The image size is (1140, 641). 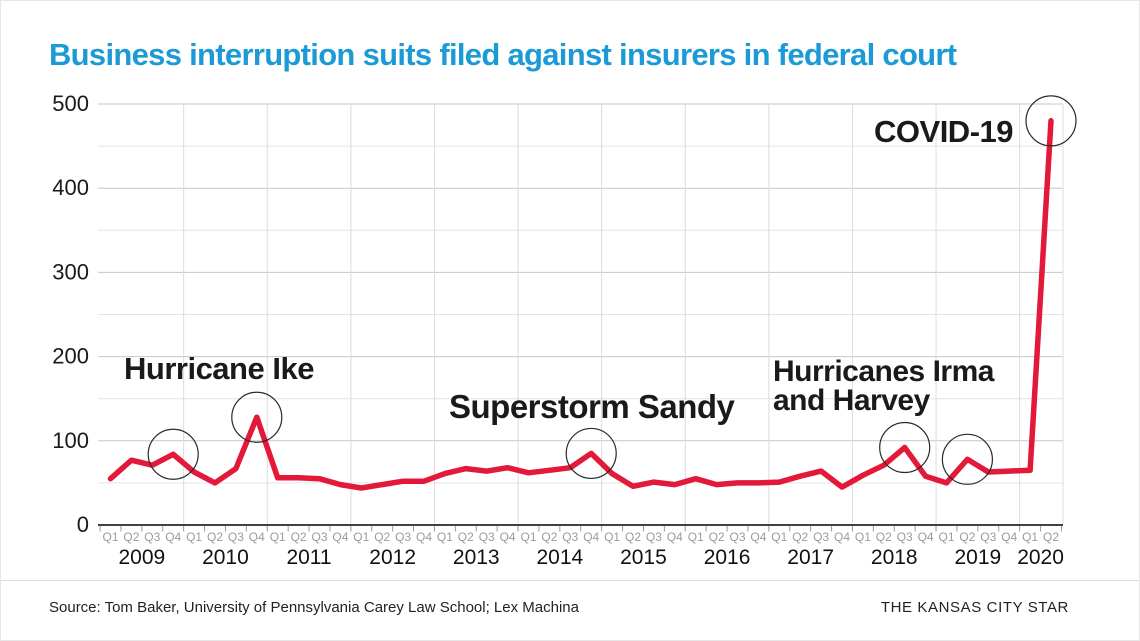 What do you see at coordinates (83, 524) in the screenshot?
I see `y-axis-label: 0` at bounding box center [83, 524].